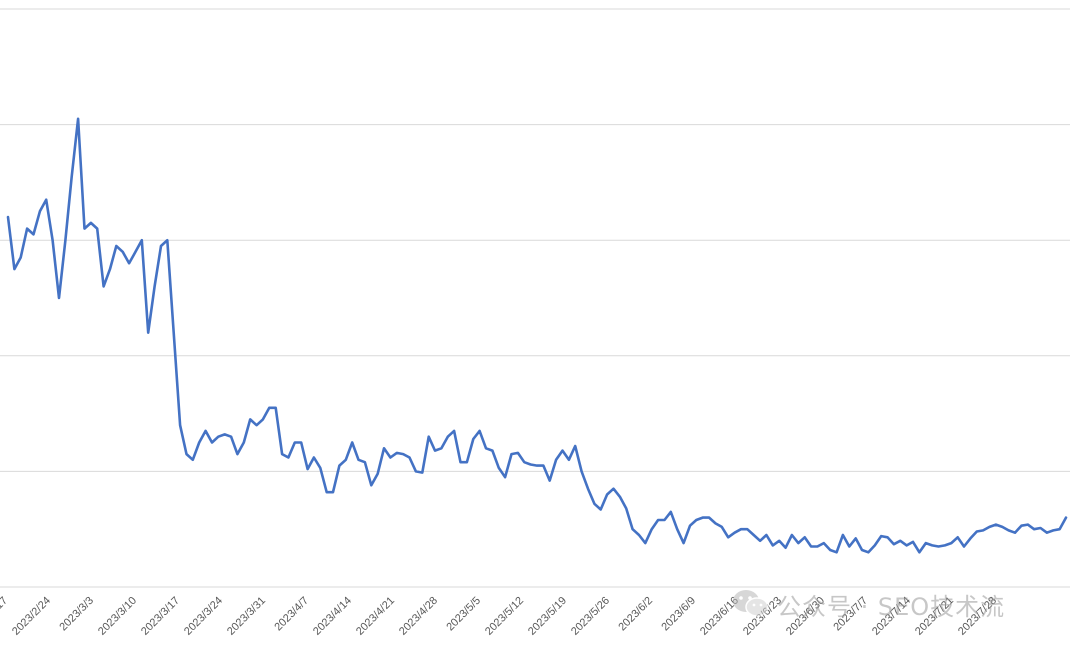 The image size is (1080, 647). What do you see at coordinates (678, 614) in the screenshot?
I see `x-tick-label: 2023/6/9` at bounding box center [678, 614].